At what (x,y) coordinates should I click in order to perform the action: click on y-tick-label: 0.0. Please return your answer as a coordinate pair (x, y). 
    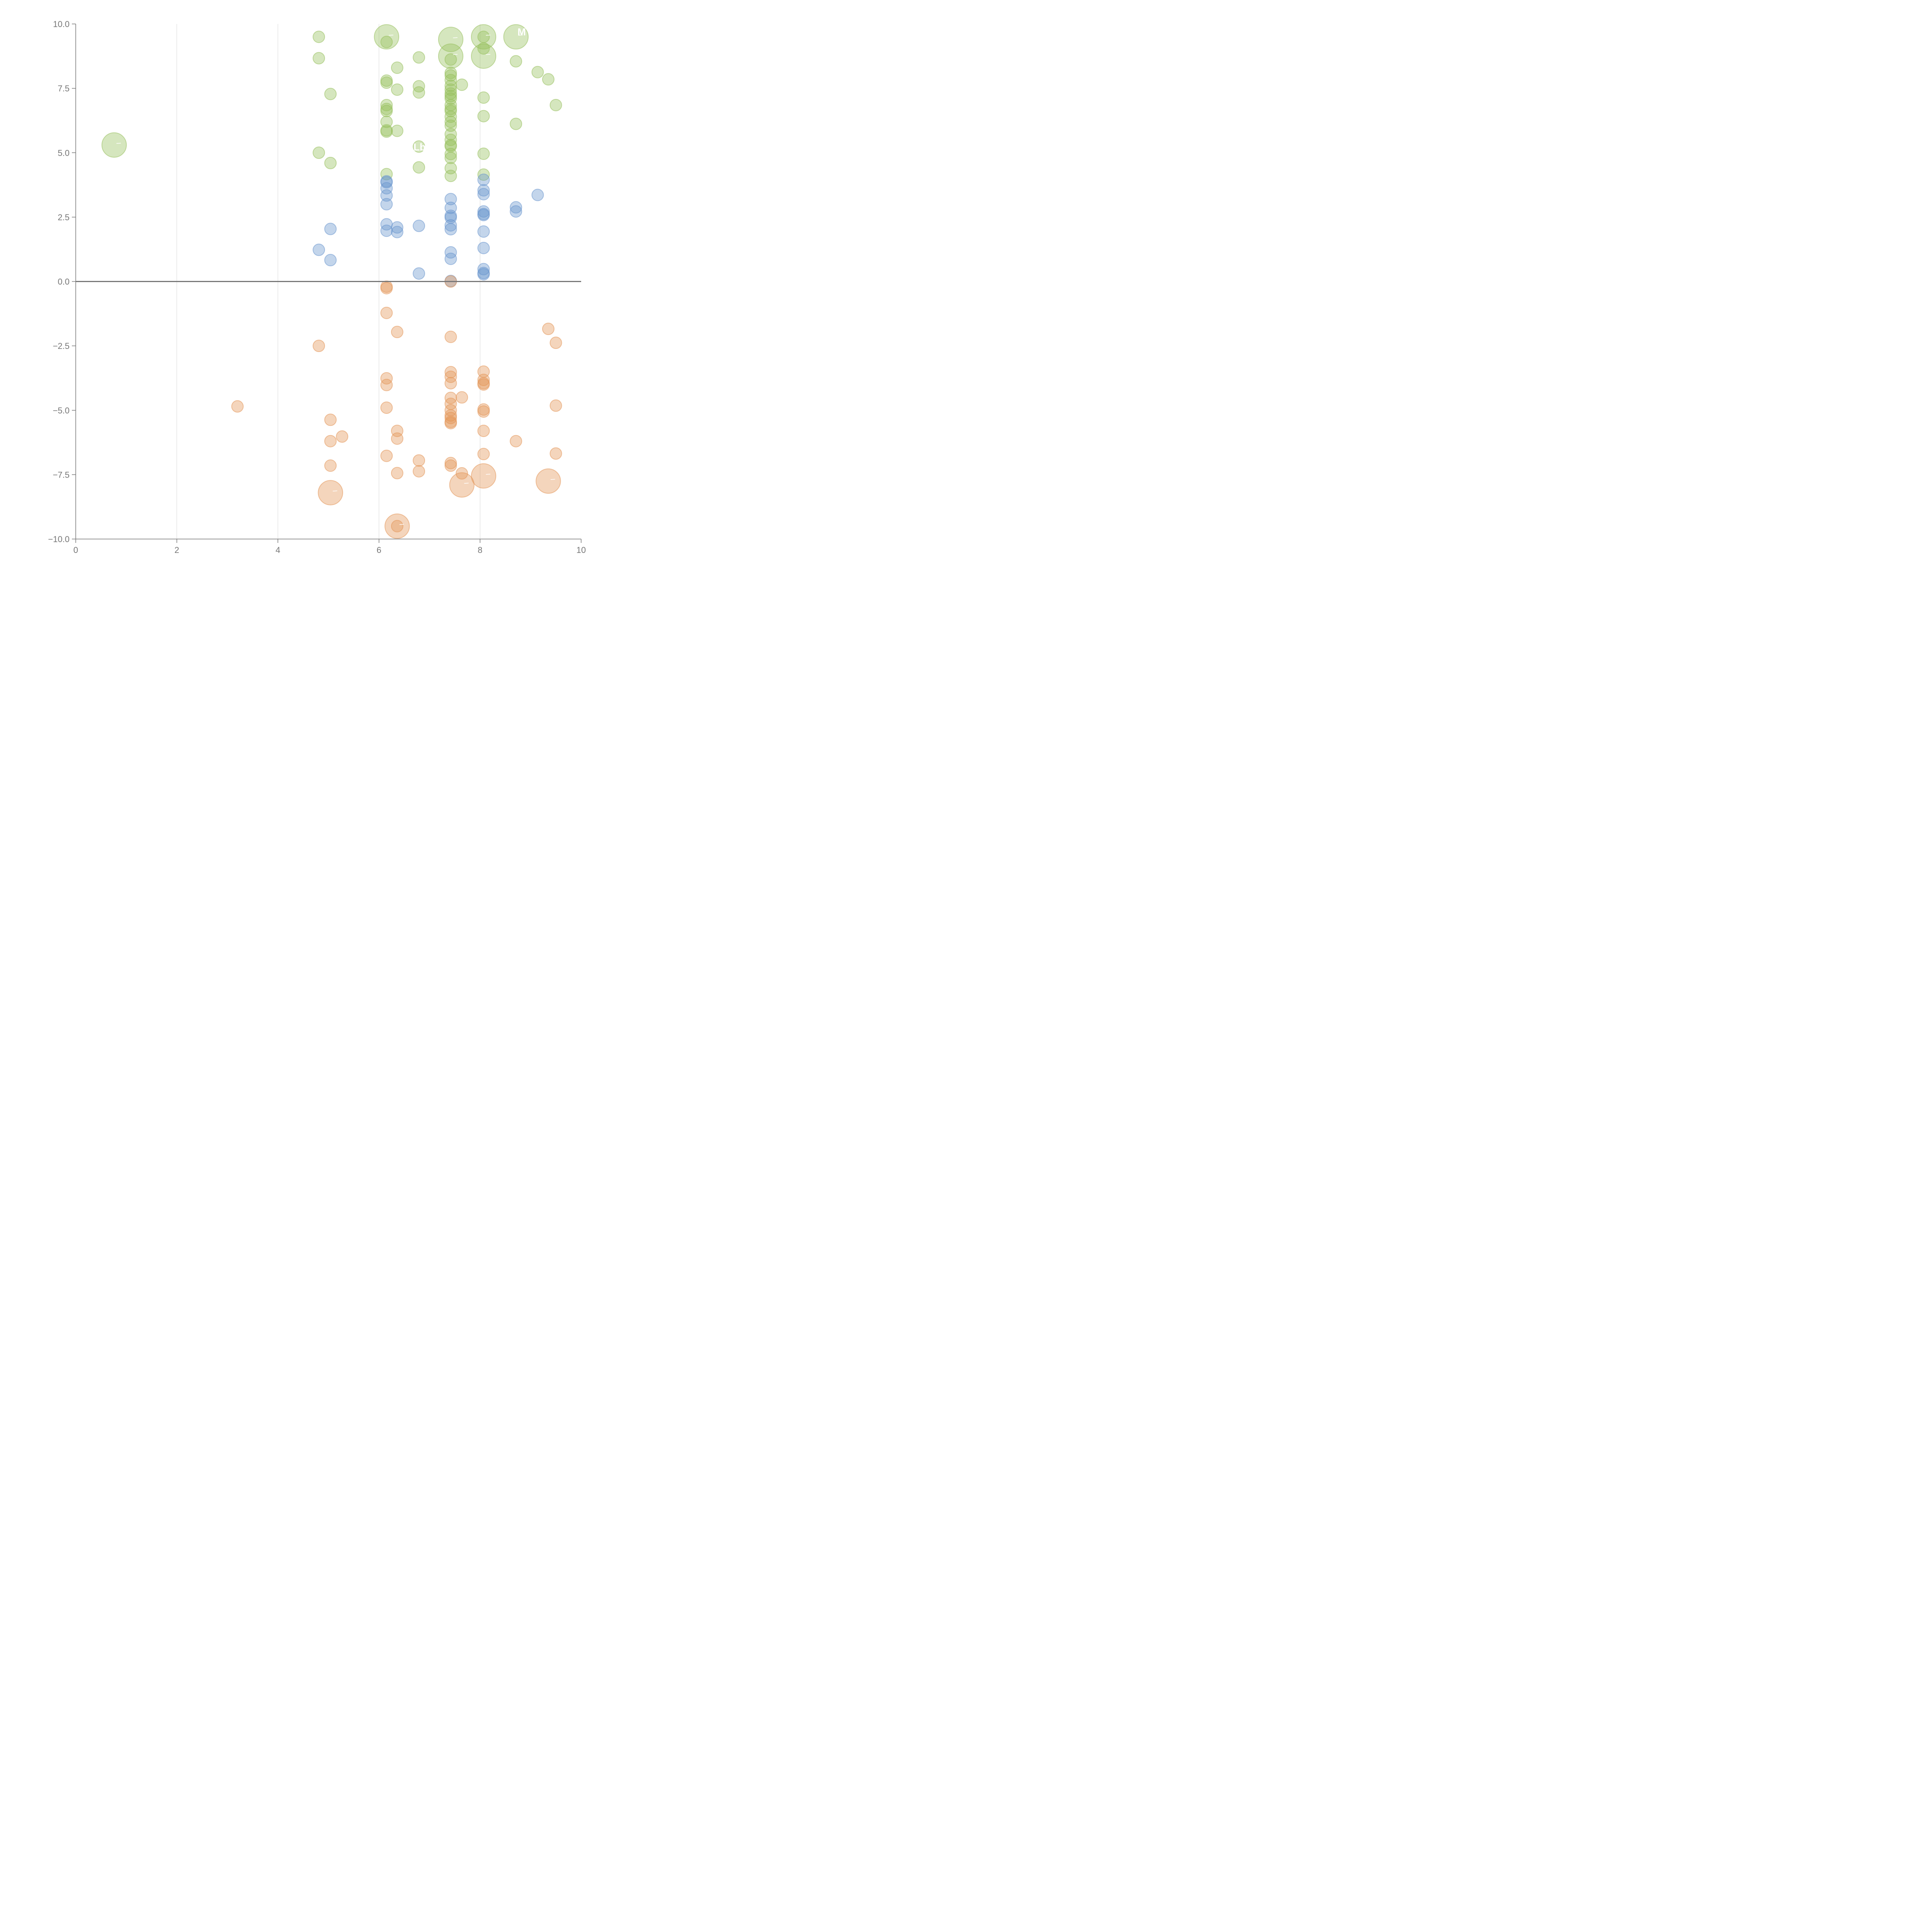
    Looking at the image, I should click on (64, 282).